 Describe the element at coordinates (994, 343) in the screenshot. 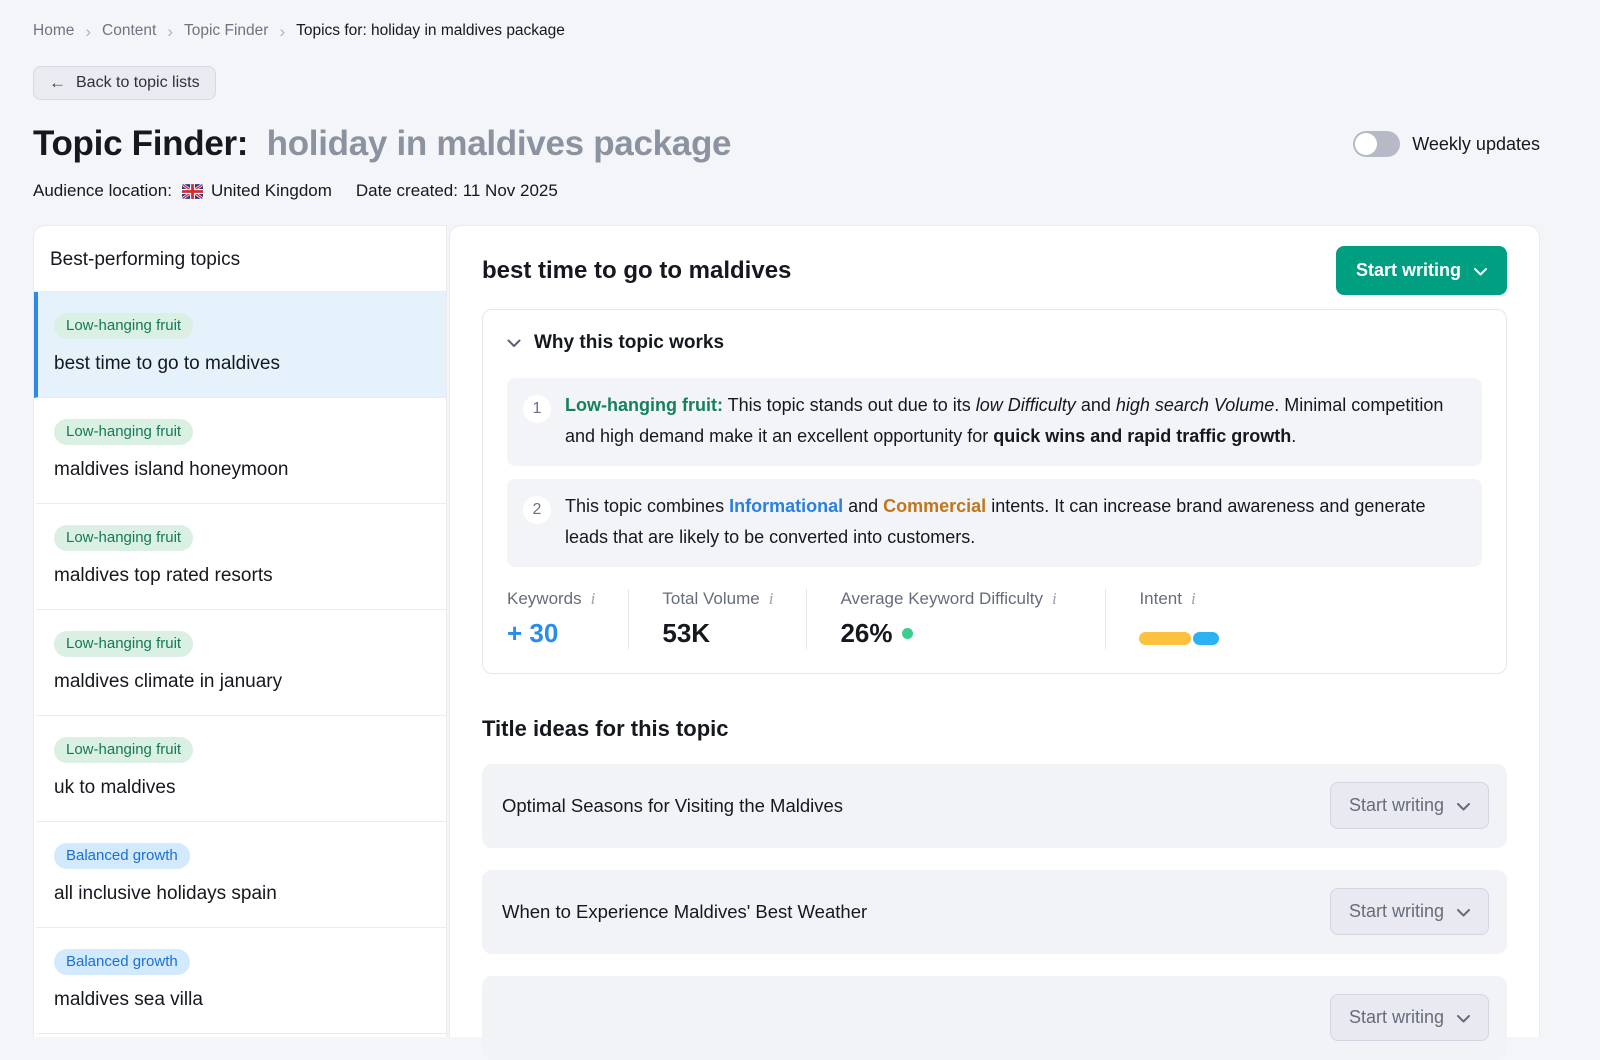

I see `why-card-header: Why this topic works` at that location.